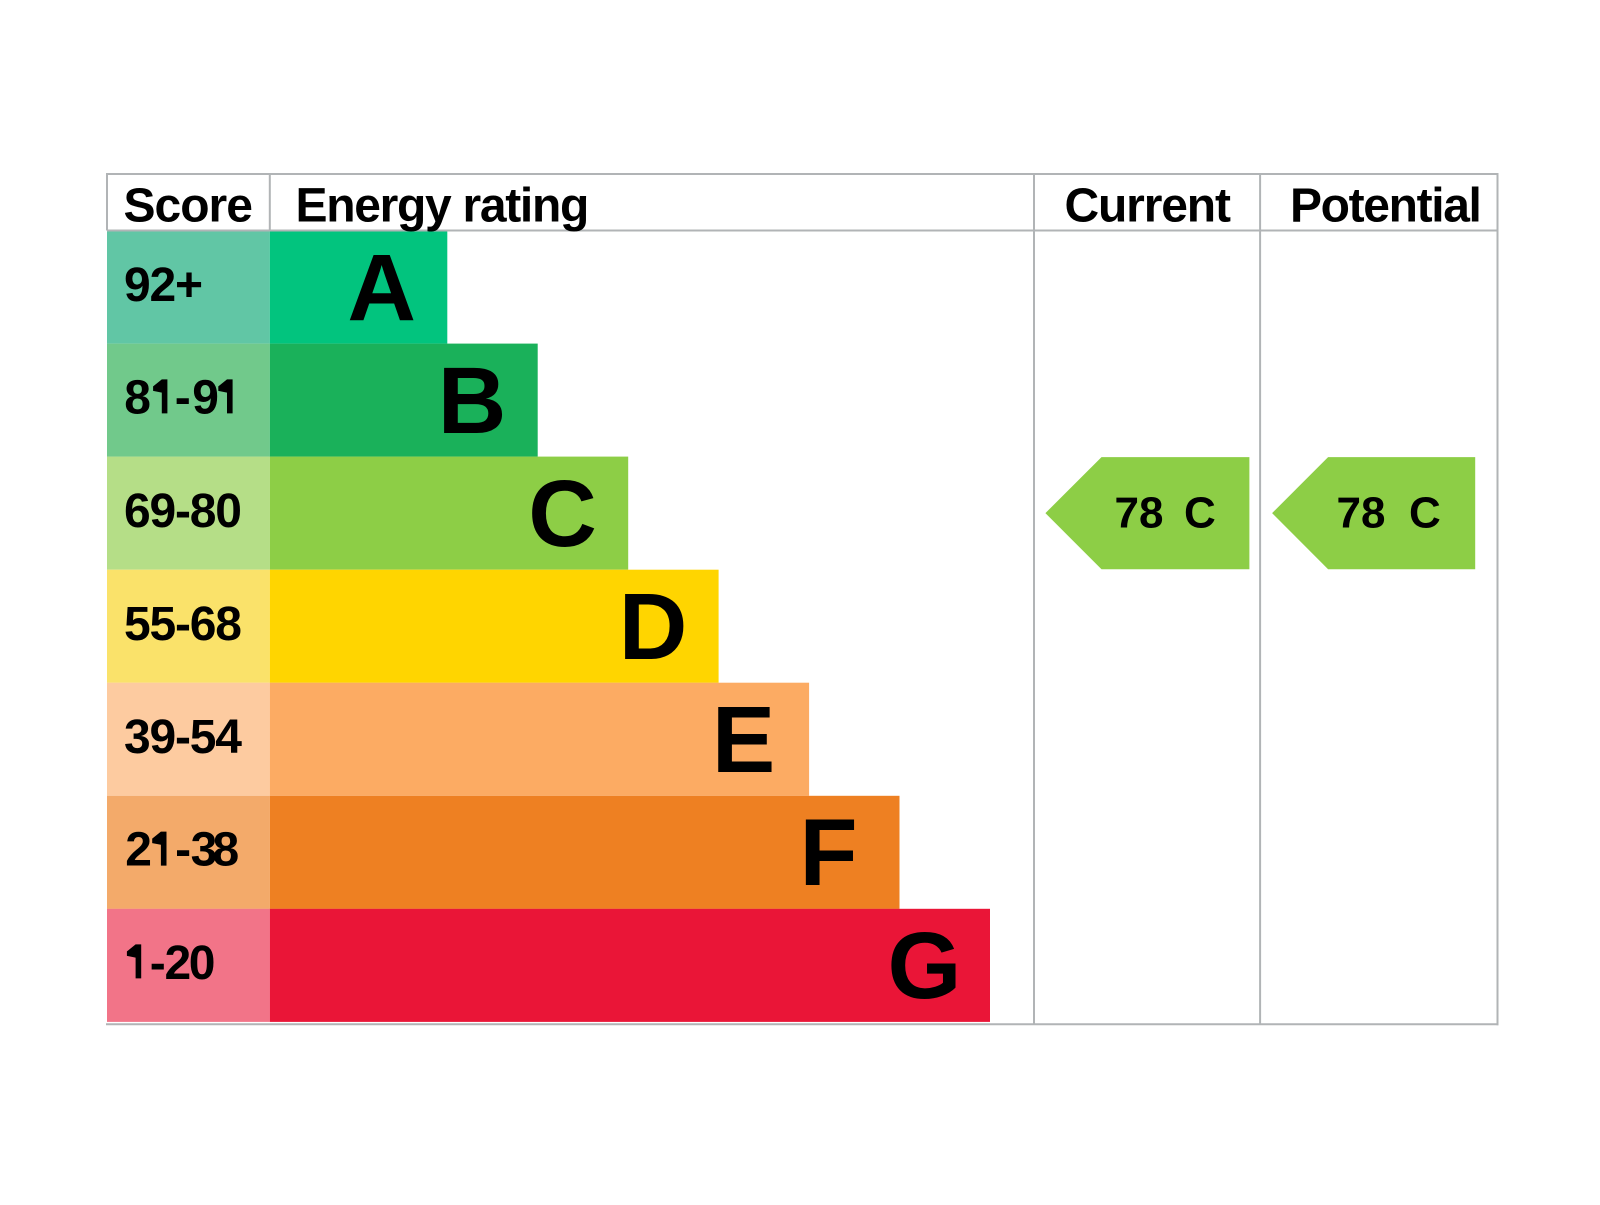 This screenshot has width=1600, height=1205. What do you see at coordinates (743, 740) in the screenshot?
I see `svg-text: E` at bounding box center [743, 740].